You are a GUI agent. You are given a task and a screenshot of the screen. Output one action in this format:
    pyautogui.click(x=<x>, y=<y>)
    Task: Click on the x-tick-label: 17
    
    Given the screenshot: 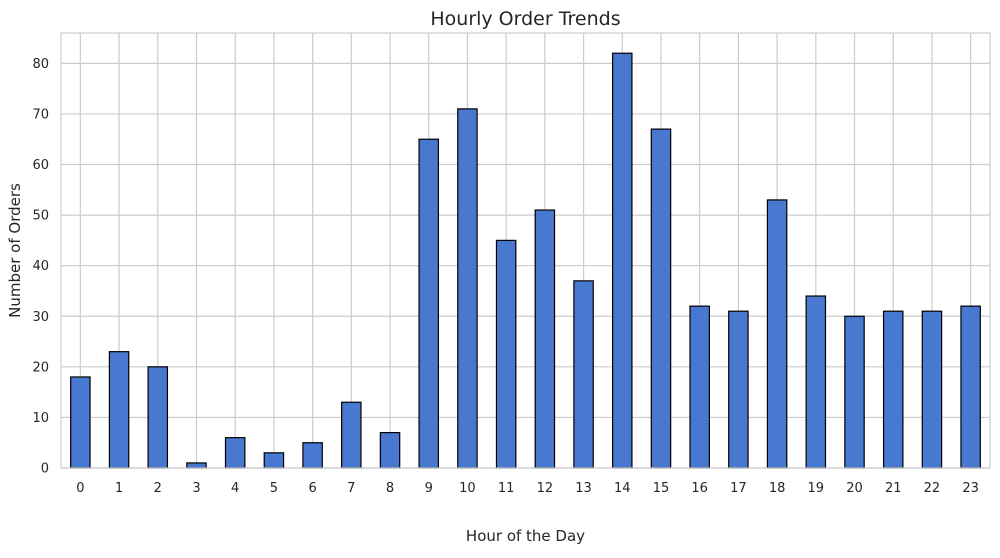 What is the action you would take?
    pyautogui.click(x=738, y=488)
    